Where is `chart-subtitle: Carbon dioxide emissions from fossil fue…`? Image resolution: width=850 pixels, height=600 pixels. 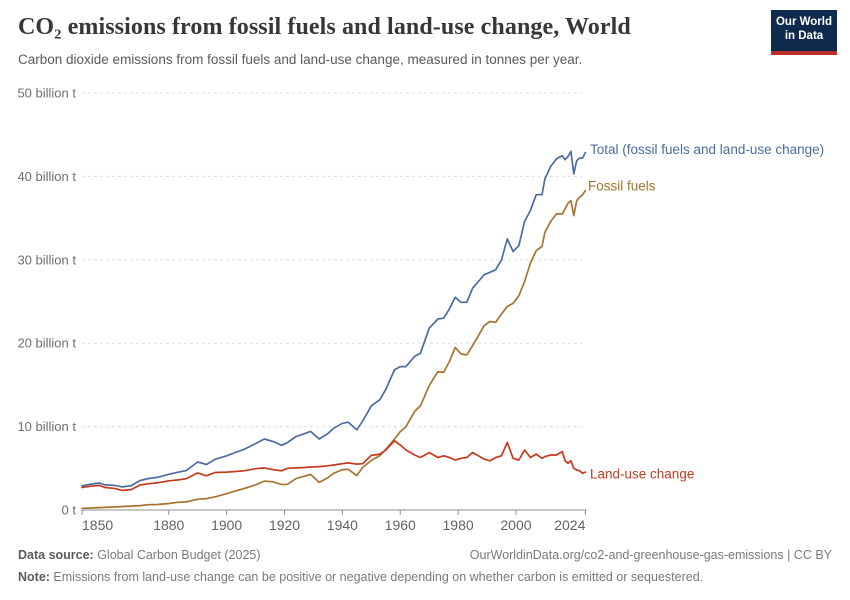
chart-subtitle: Carbon dioxide emissions from fossil fue… is located at coordinates (300, 59).